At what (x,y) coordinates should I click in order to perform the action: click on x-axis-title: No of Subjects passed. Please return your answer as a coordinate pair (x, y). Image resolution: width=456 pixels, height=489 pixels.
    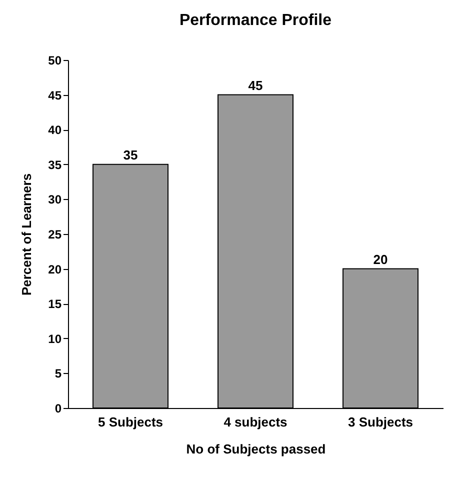
    Looking at the image, I should click on (256, 449).